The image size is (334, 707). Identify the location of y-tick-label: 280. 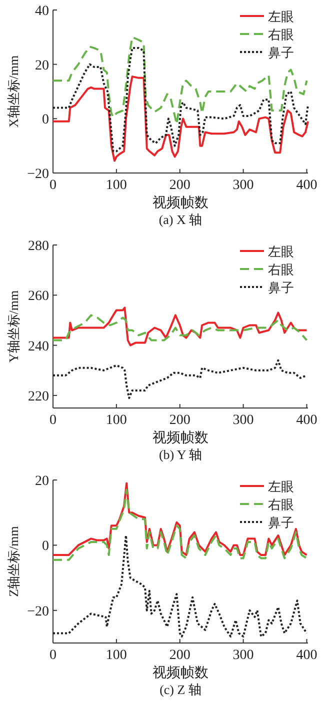
(38, 246).